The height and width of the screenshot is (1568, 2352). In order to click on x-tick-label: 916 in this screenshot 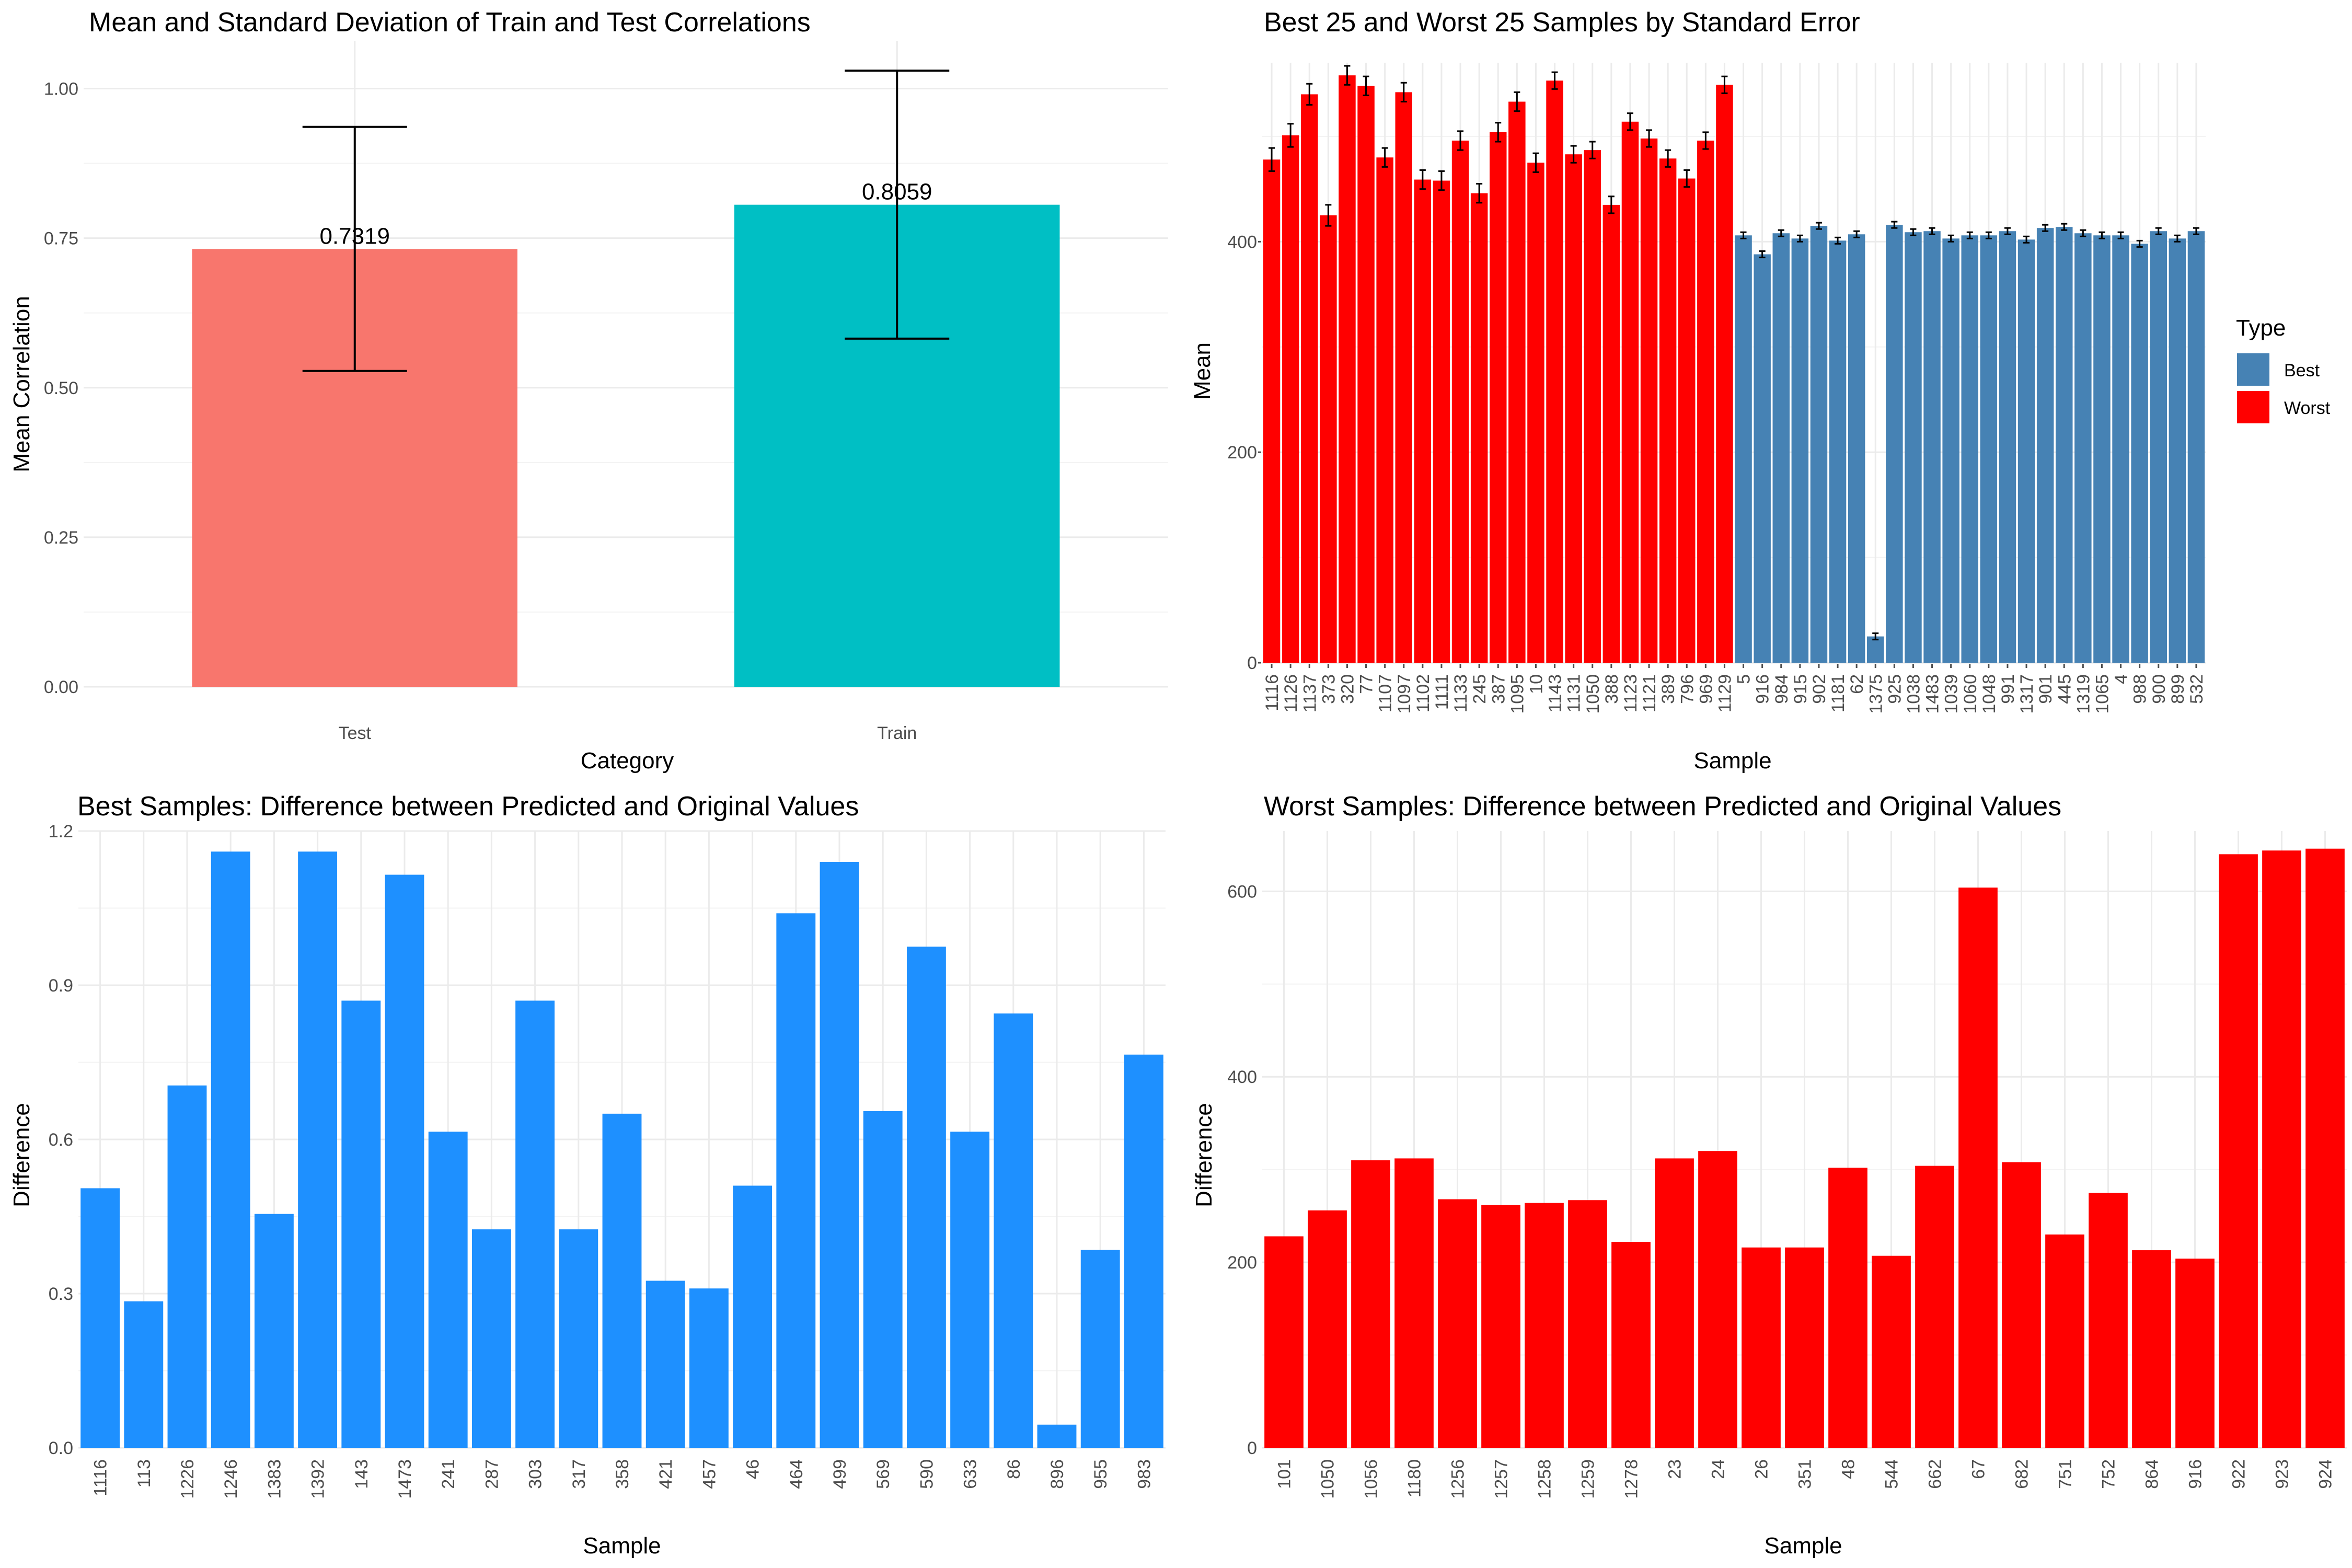, I will do `click(2196, 1474)`.